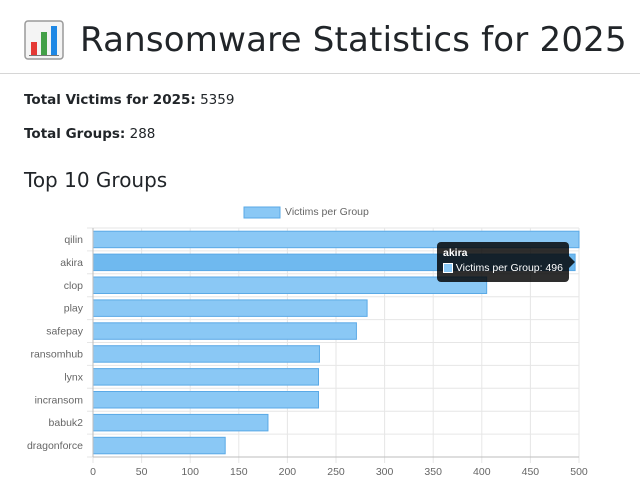 The image size is (640, 499). I want to click on bar-dragonforce, so click(159, 445).